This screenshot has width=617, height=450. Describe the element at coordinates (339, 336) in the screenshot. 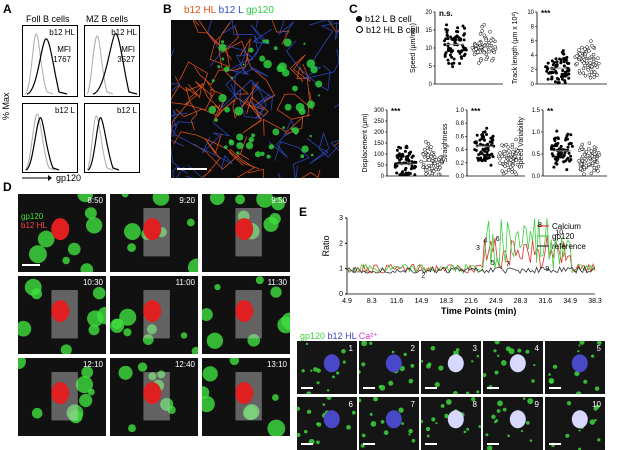

I see `ca-legend: gp120 b12 HL Ca²⁺` at that location.